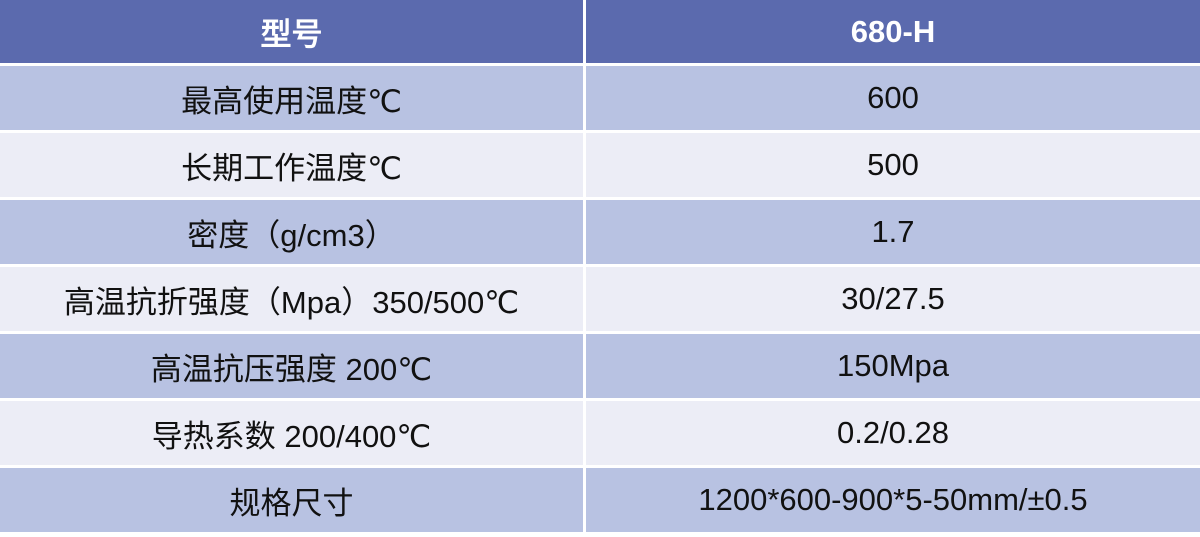 The image size is (1200, 537). What do you see at coordinates (893, 31) in the screenshot?
I see `header-model-value: 680-H` at bounding box center [893, 31].